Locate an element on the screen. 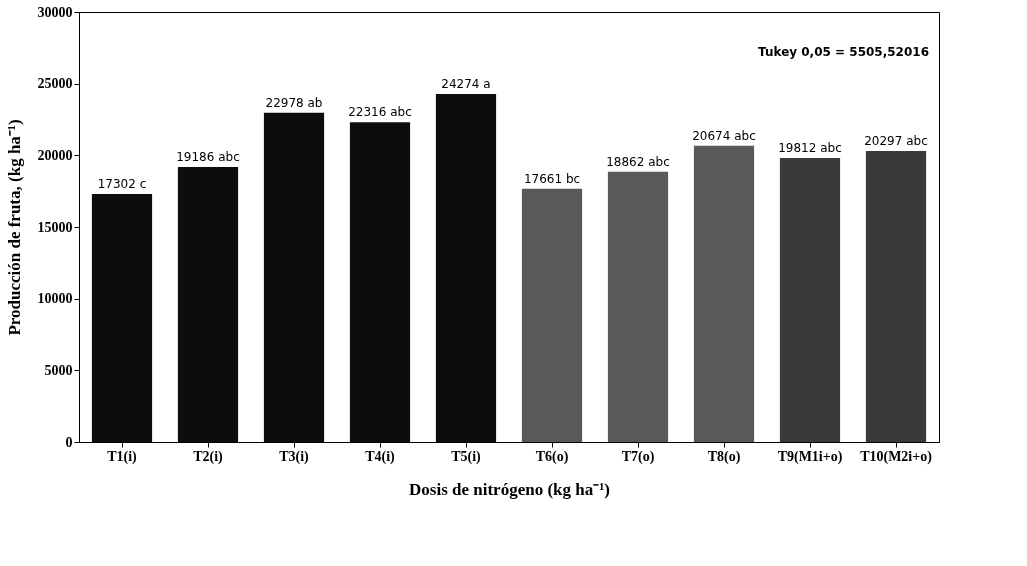 This screenshot has height=566, width=1027. y-tick-label: 10000 is located at coordinates (55, 299).